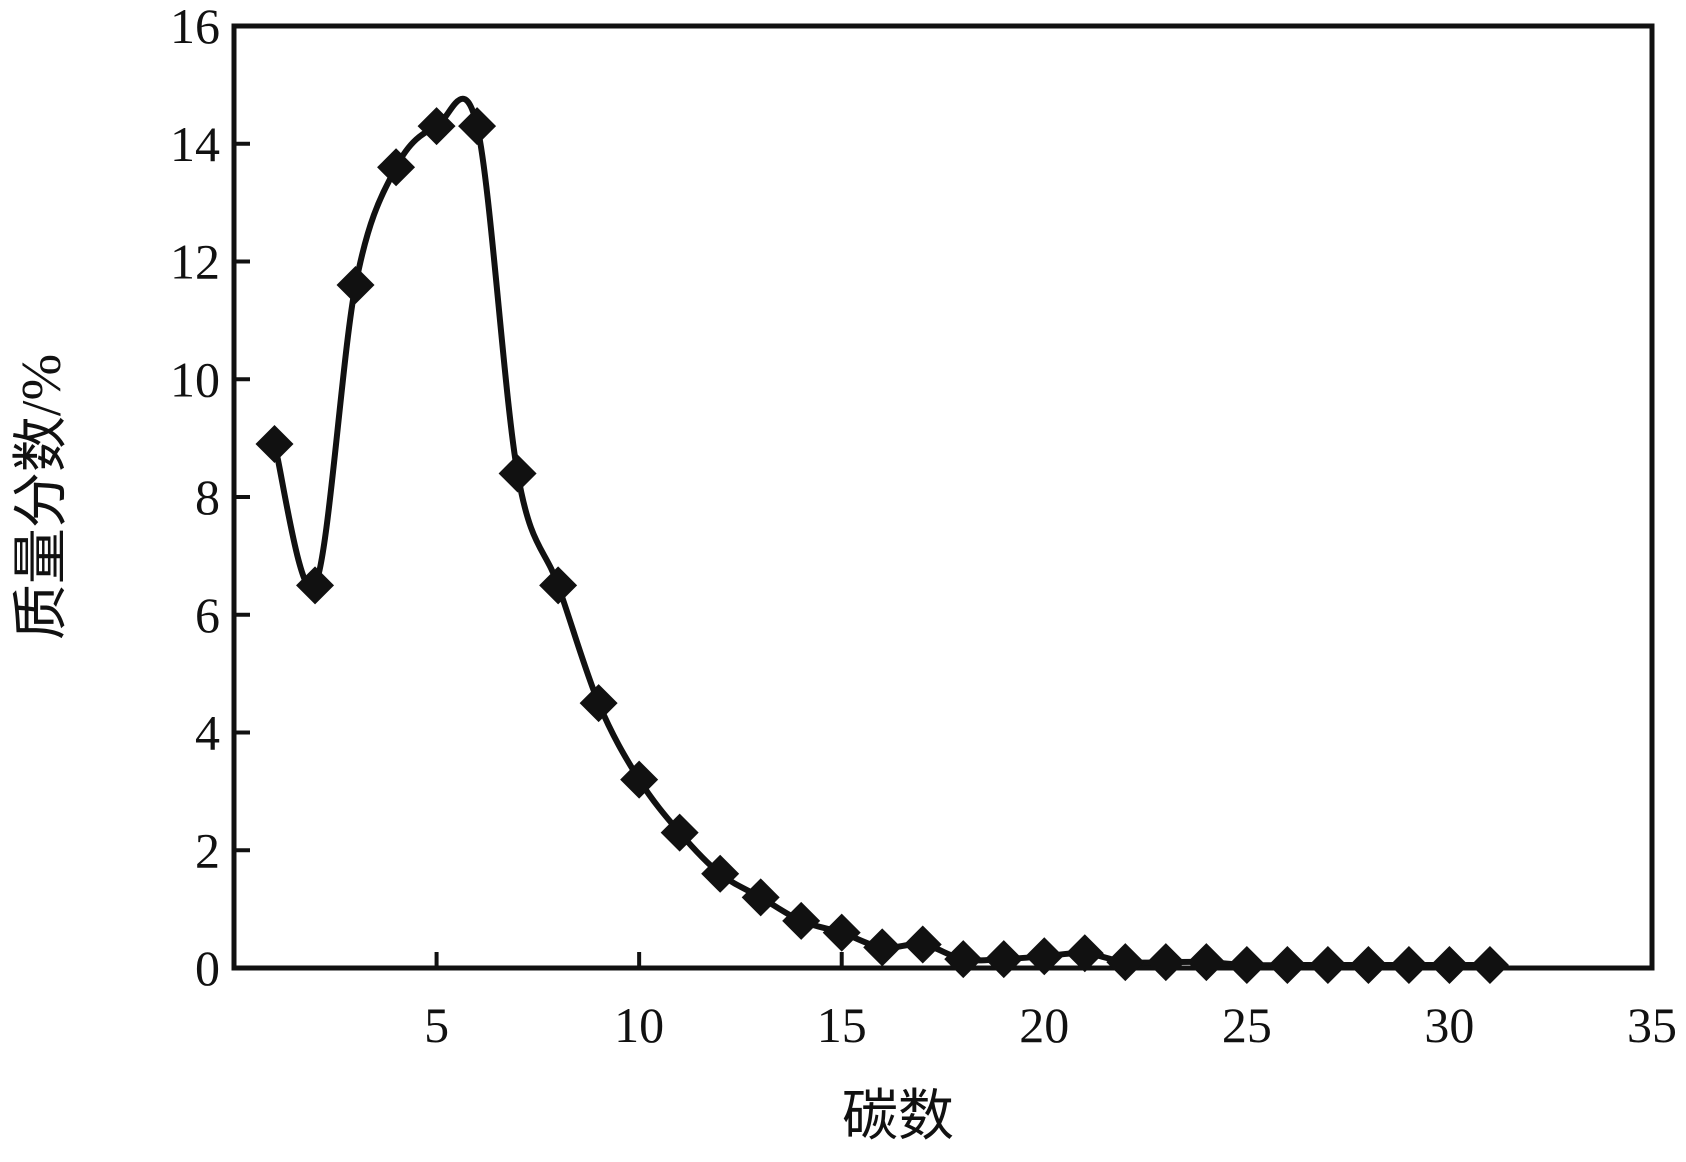  What do you see at coordinates (842, 1025) in the screenshot?
I see `x-tick-label: 15` at bounding box center [842, 1025].